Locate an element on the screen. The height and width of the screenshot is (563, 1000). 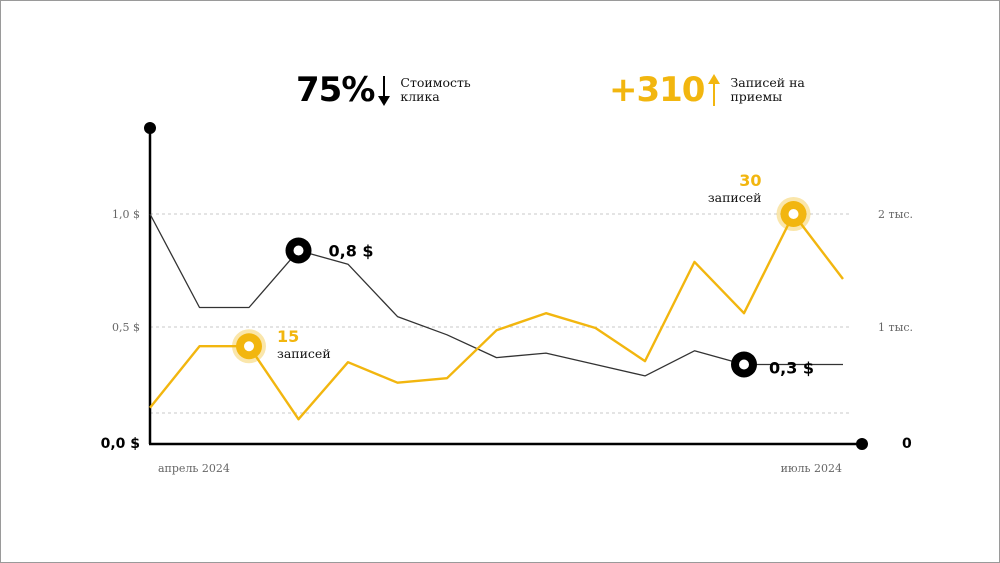
annotation-value: 15 is located at coordinates (288, 336).